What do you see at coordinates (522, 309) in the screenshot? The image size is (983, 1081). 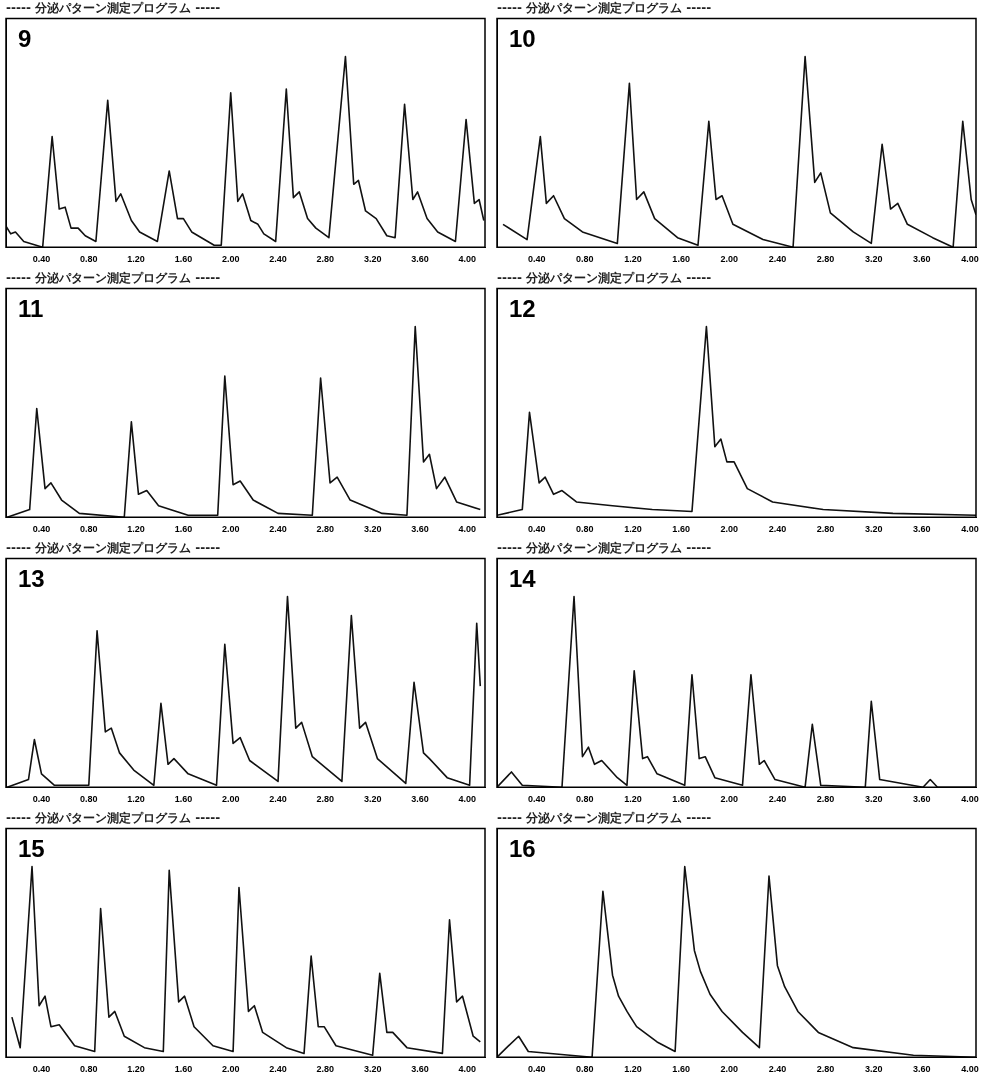 I see `text: 12` at bounding box center [522, 309].